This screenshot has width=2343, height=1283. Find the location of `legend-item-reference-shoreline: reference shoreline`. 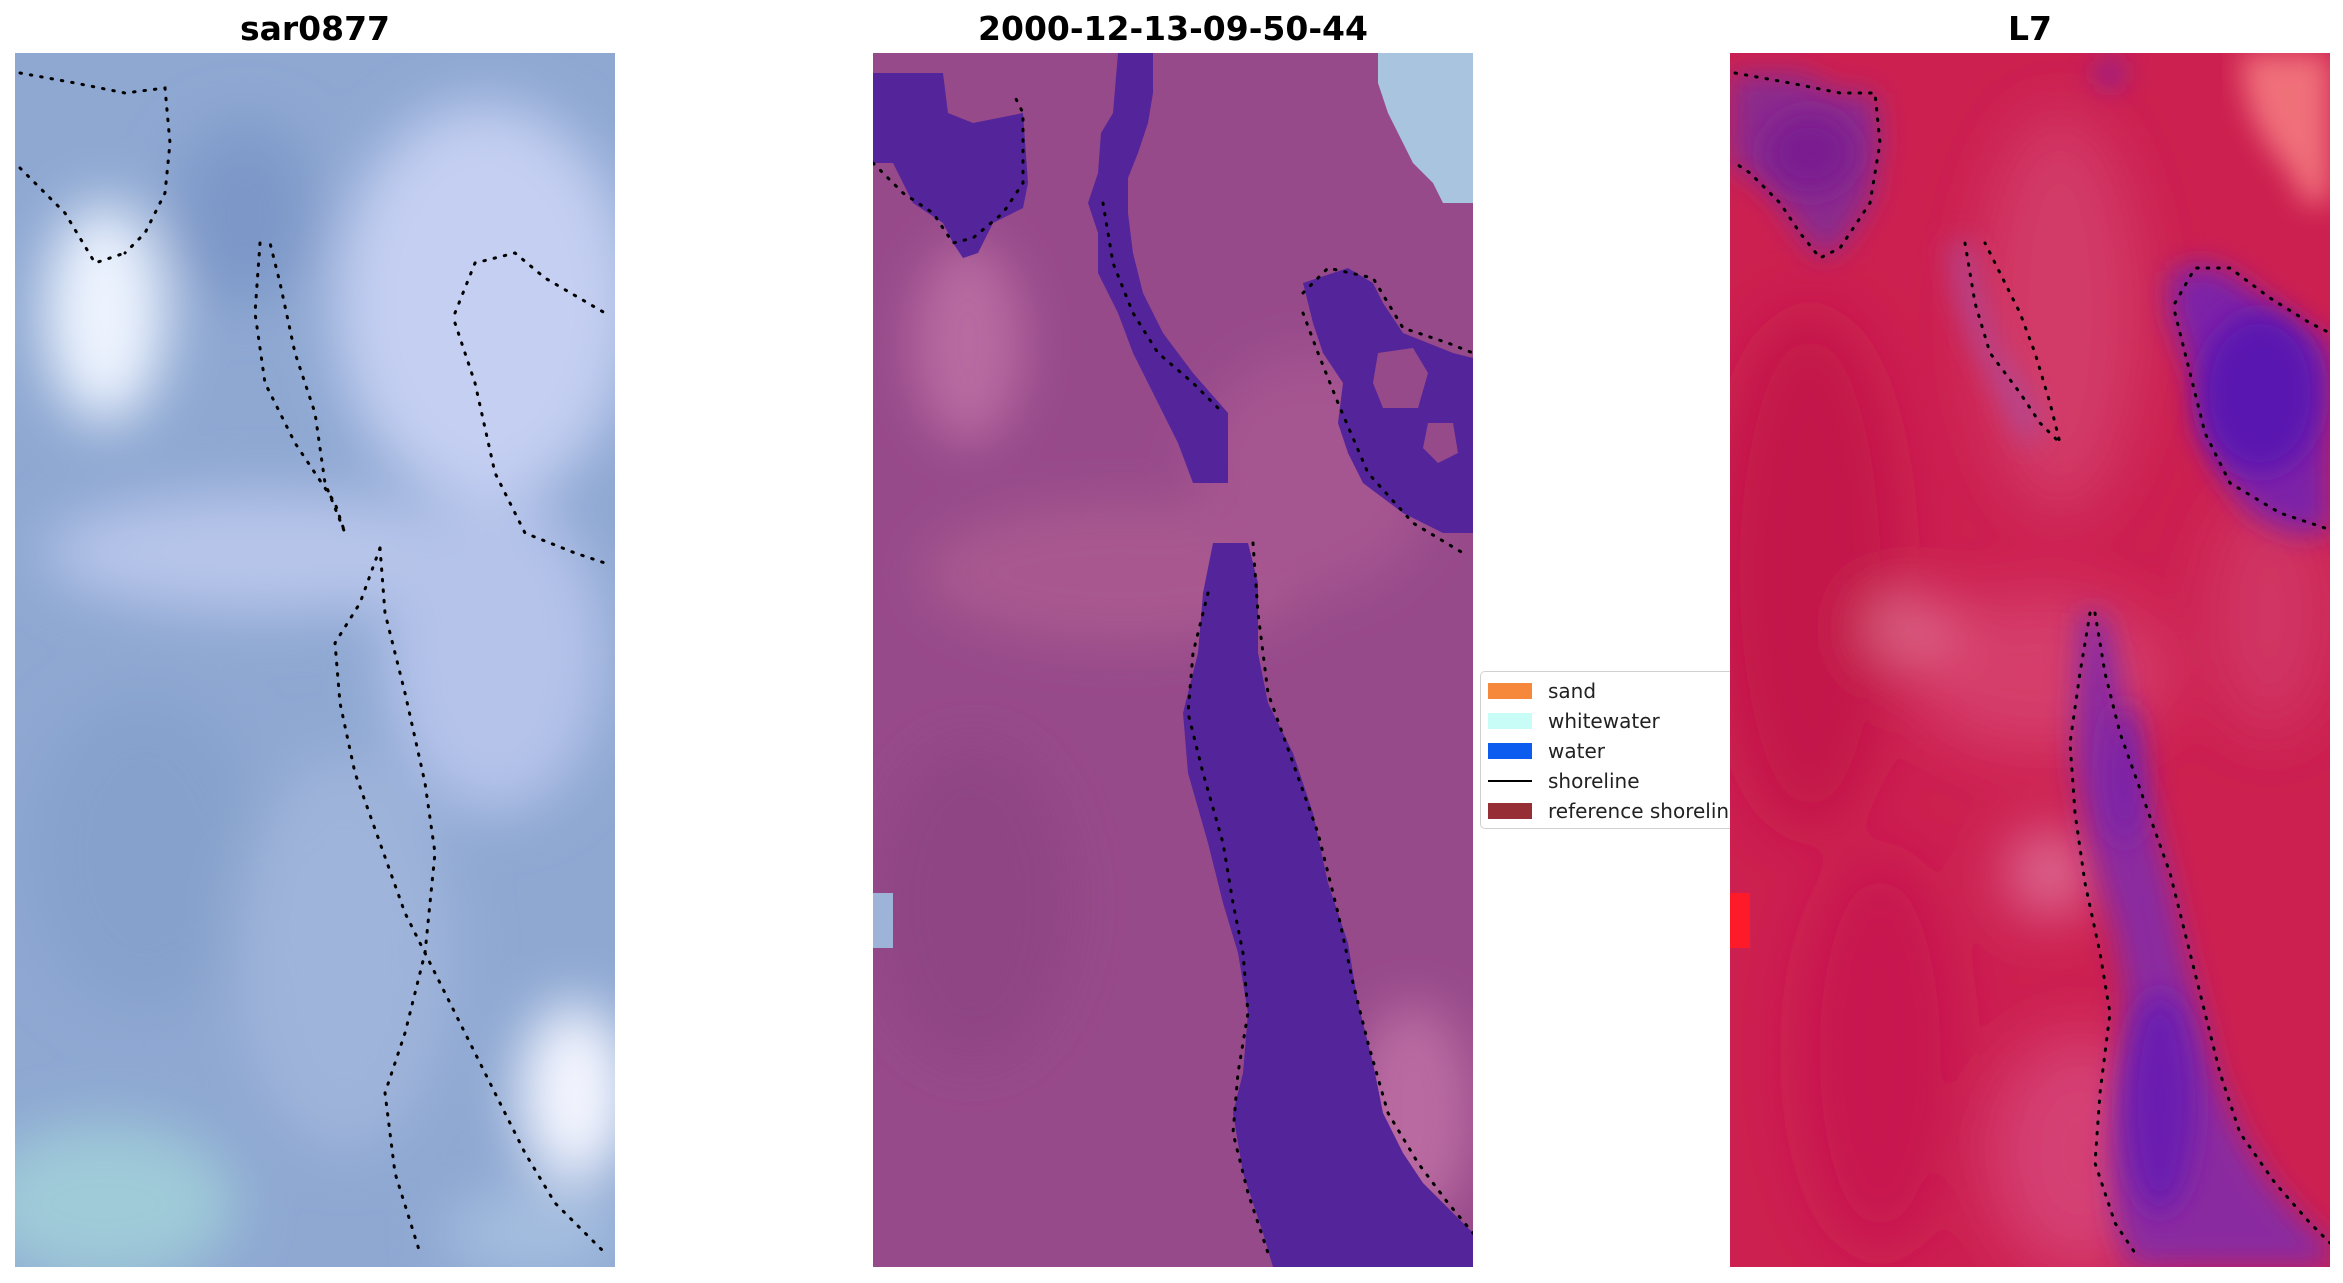

legend-item-reference-shoreline: reference shoreline is located at coordinates (1609, 811).